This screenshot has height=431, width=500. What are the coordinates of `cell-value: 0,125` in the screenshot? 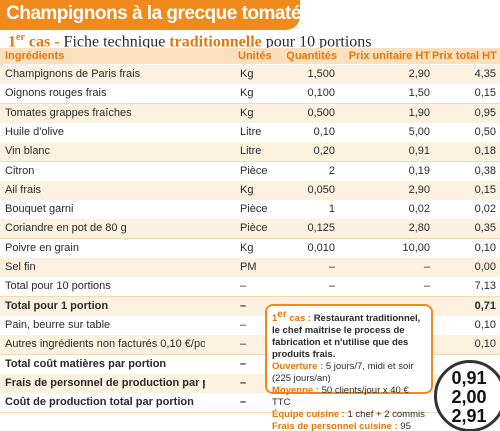 It's located at (321, 228).